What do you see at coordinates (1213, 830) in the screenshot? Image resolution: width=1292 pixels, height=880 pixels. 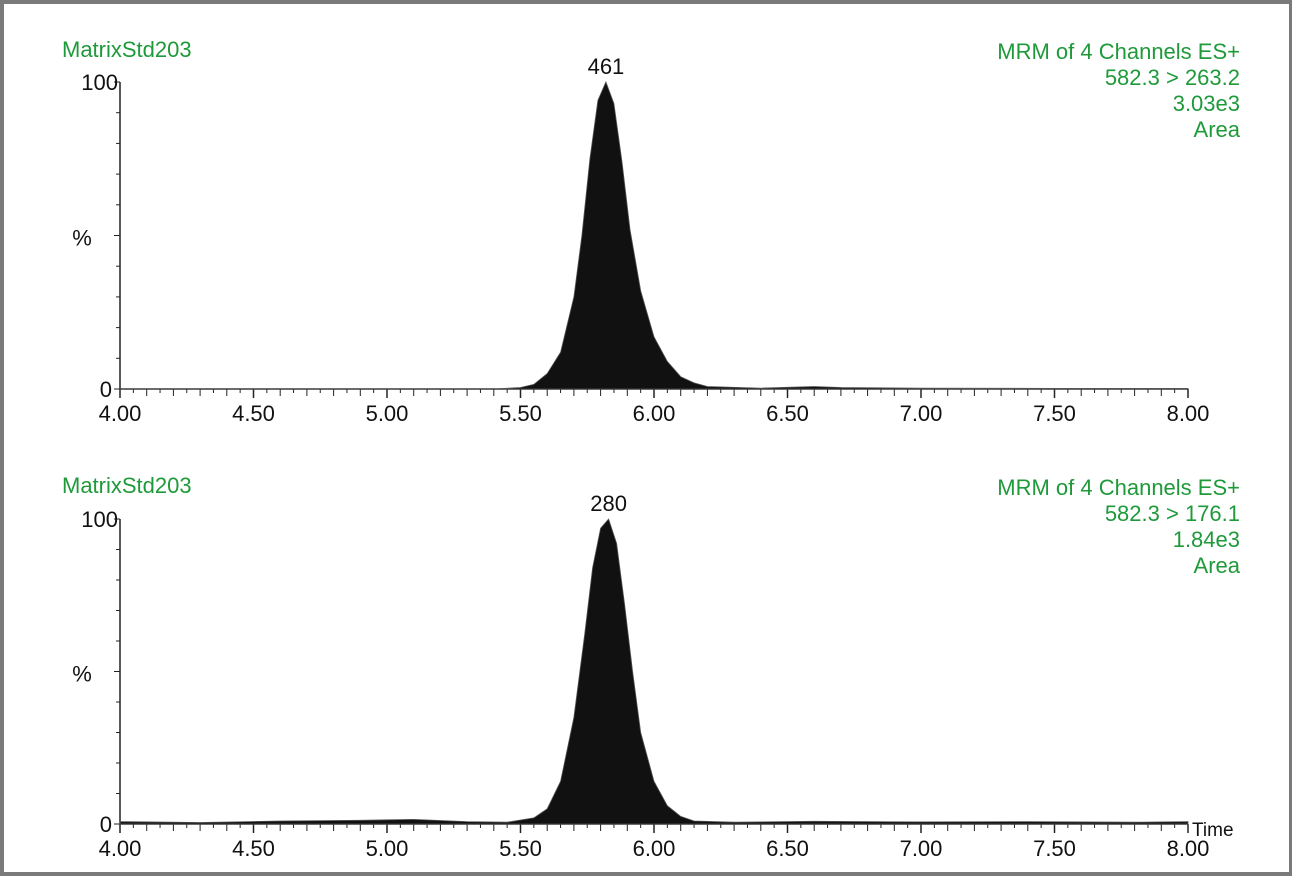 I see `x-axis-label: Time` at bounding box center [1213, 830].